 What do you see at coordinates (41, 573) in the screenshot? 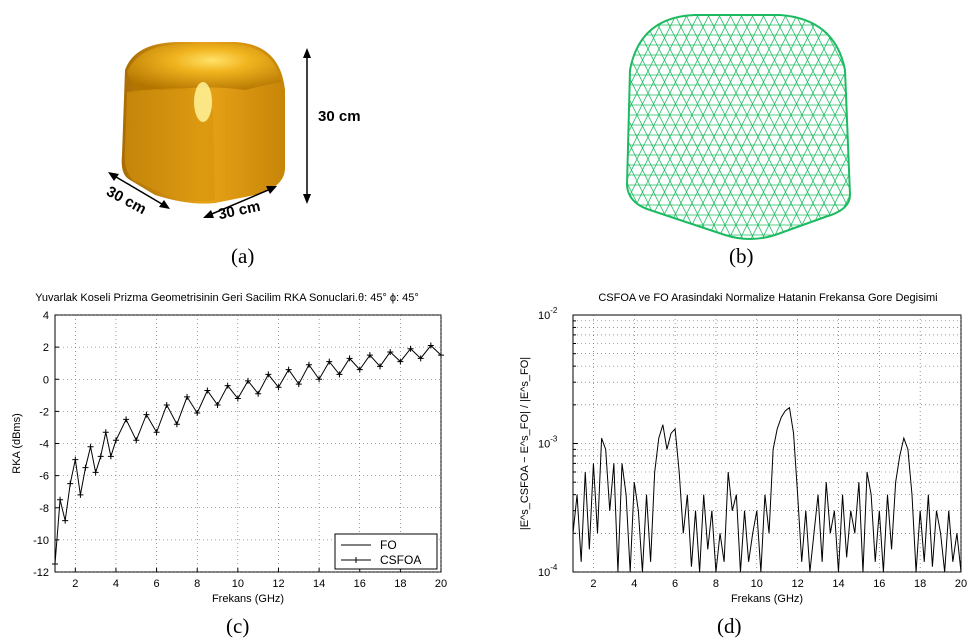
I see `y-tick-label: -12` at bounding box center [41, 573].